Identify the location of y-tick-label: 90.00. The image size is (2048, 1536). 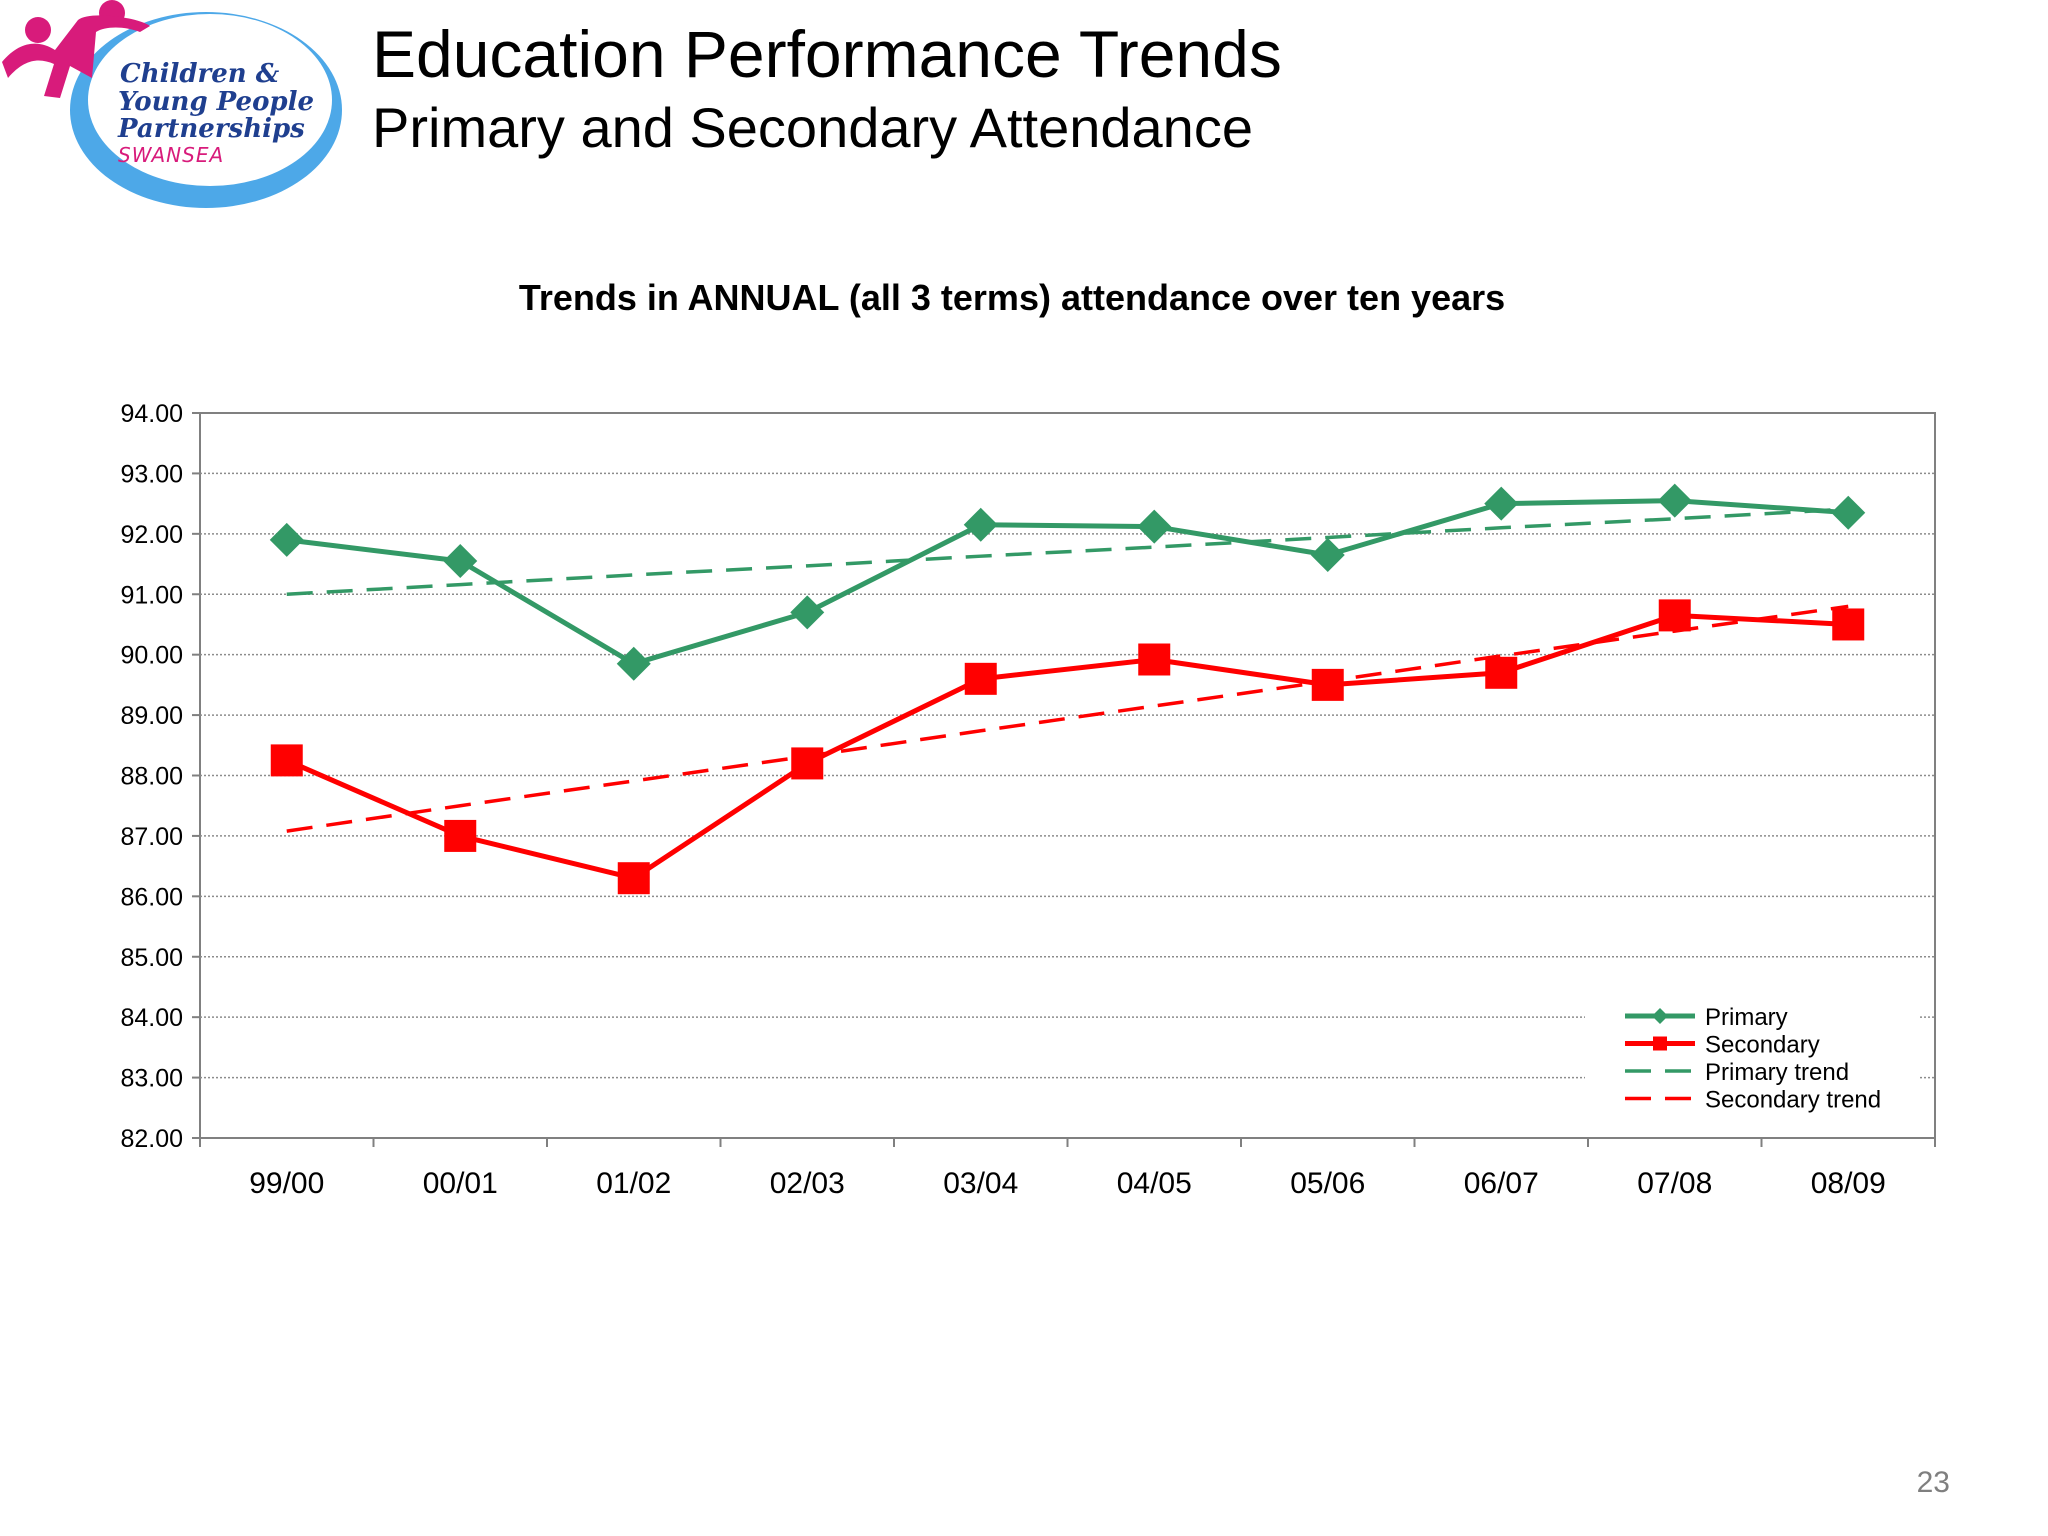
(151, 656).